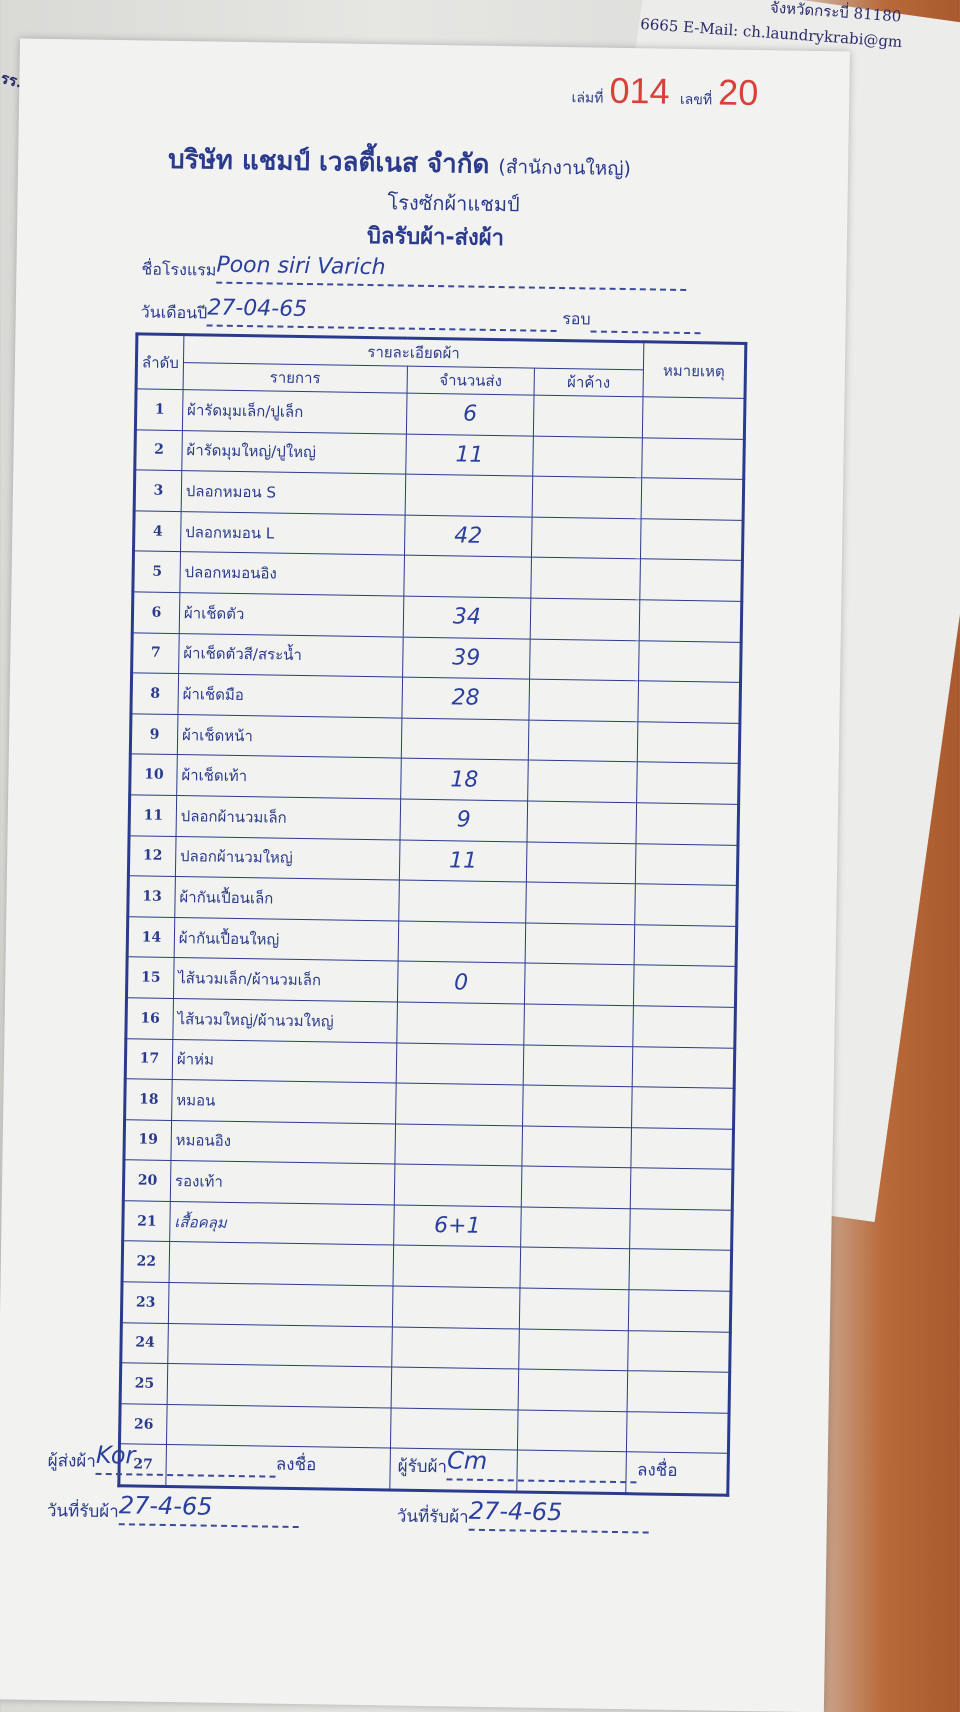 The height and width of the screenshot is (1712, 960). Describe the element at coordinates (464, 779) in the screenshot. I see `row-qty: 18` at that location.